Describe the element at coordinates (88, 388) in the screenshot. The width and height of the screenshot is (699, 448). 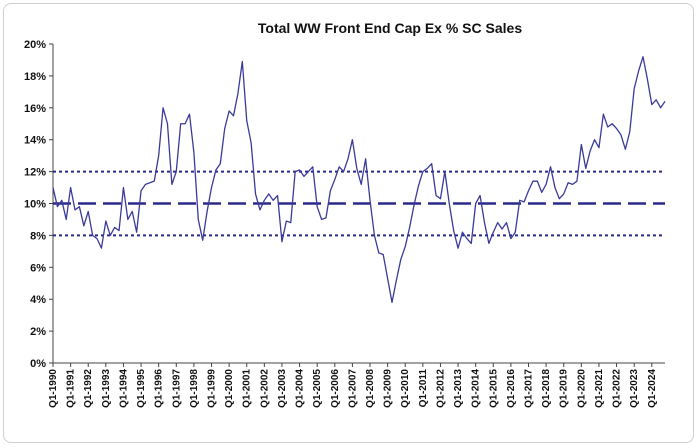
I see `x-tick-label: Q1-1992` at that location.